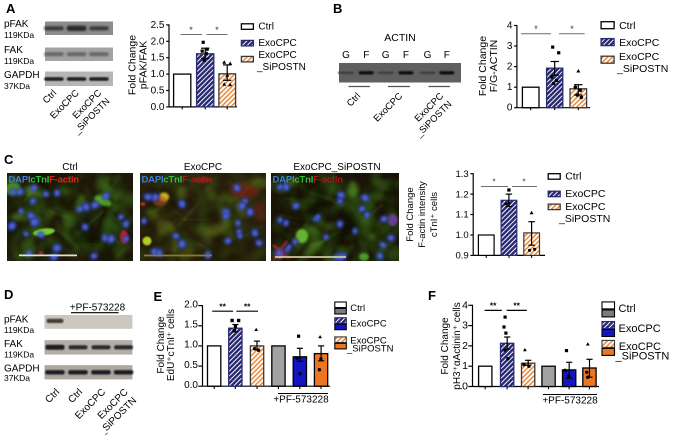 This screenshot has height=440, width=676. I want to click on svg-text: 1.3, so click(461, 174).